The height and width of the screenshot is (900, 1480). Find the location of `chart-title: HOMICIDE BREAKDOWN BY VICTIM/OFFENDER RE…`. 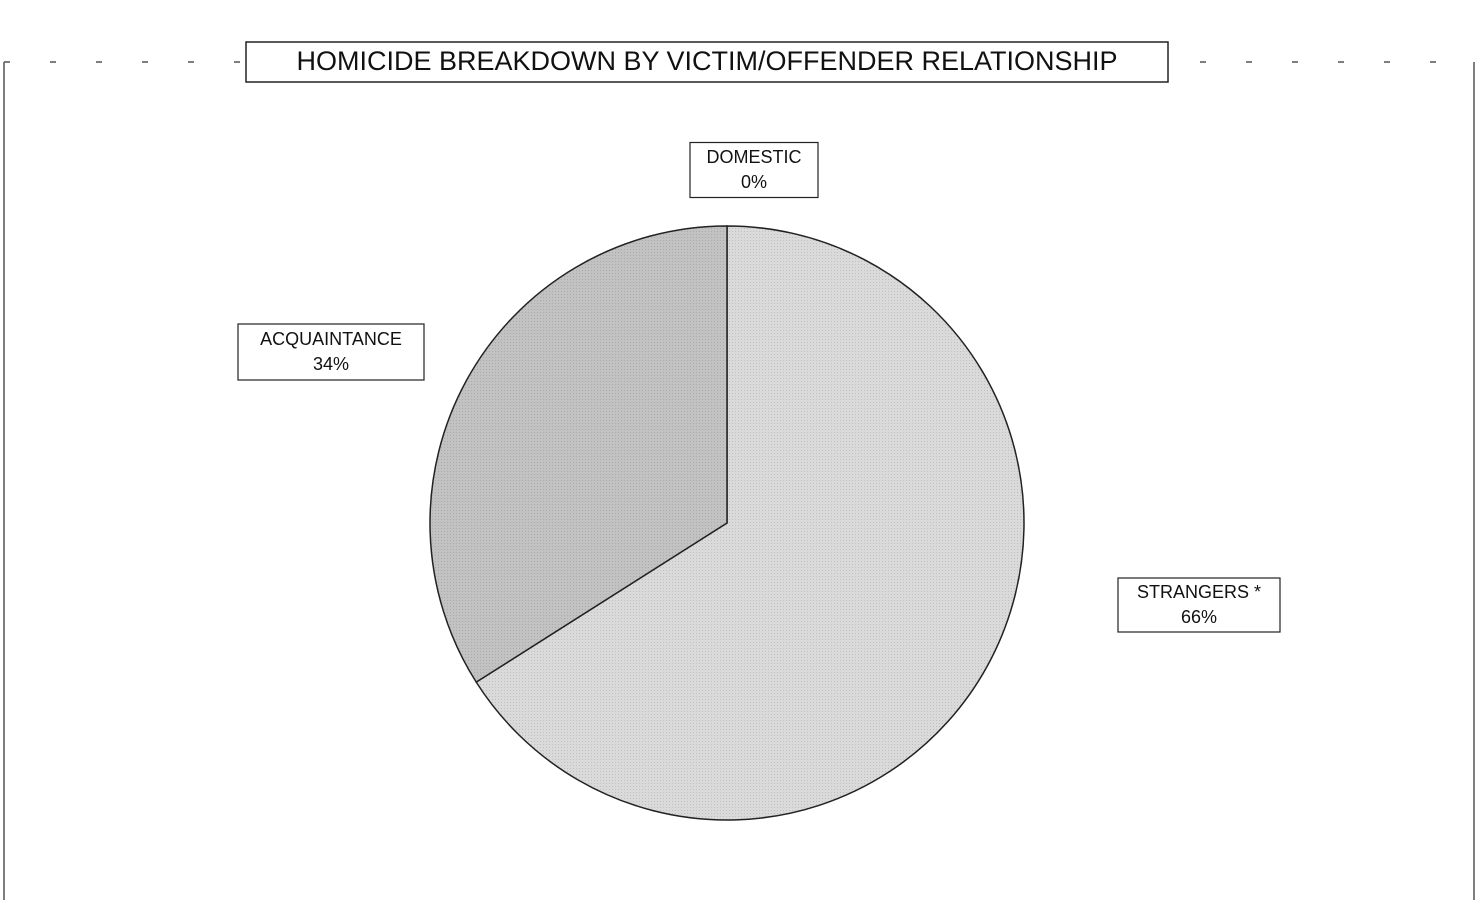

chart-title: HOMICIDE BREAKDOWN BY VICTIM/OFFENDER RE… is located at coordinates (706, 61).